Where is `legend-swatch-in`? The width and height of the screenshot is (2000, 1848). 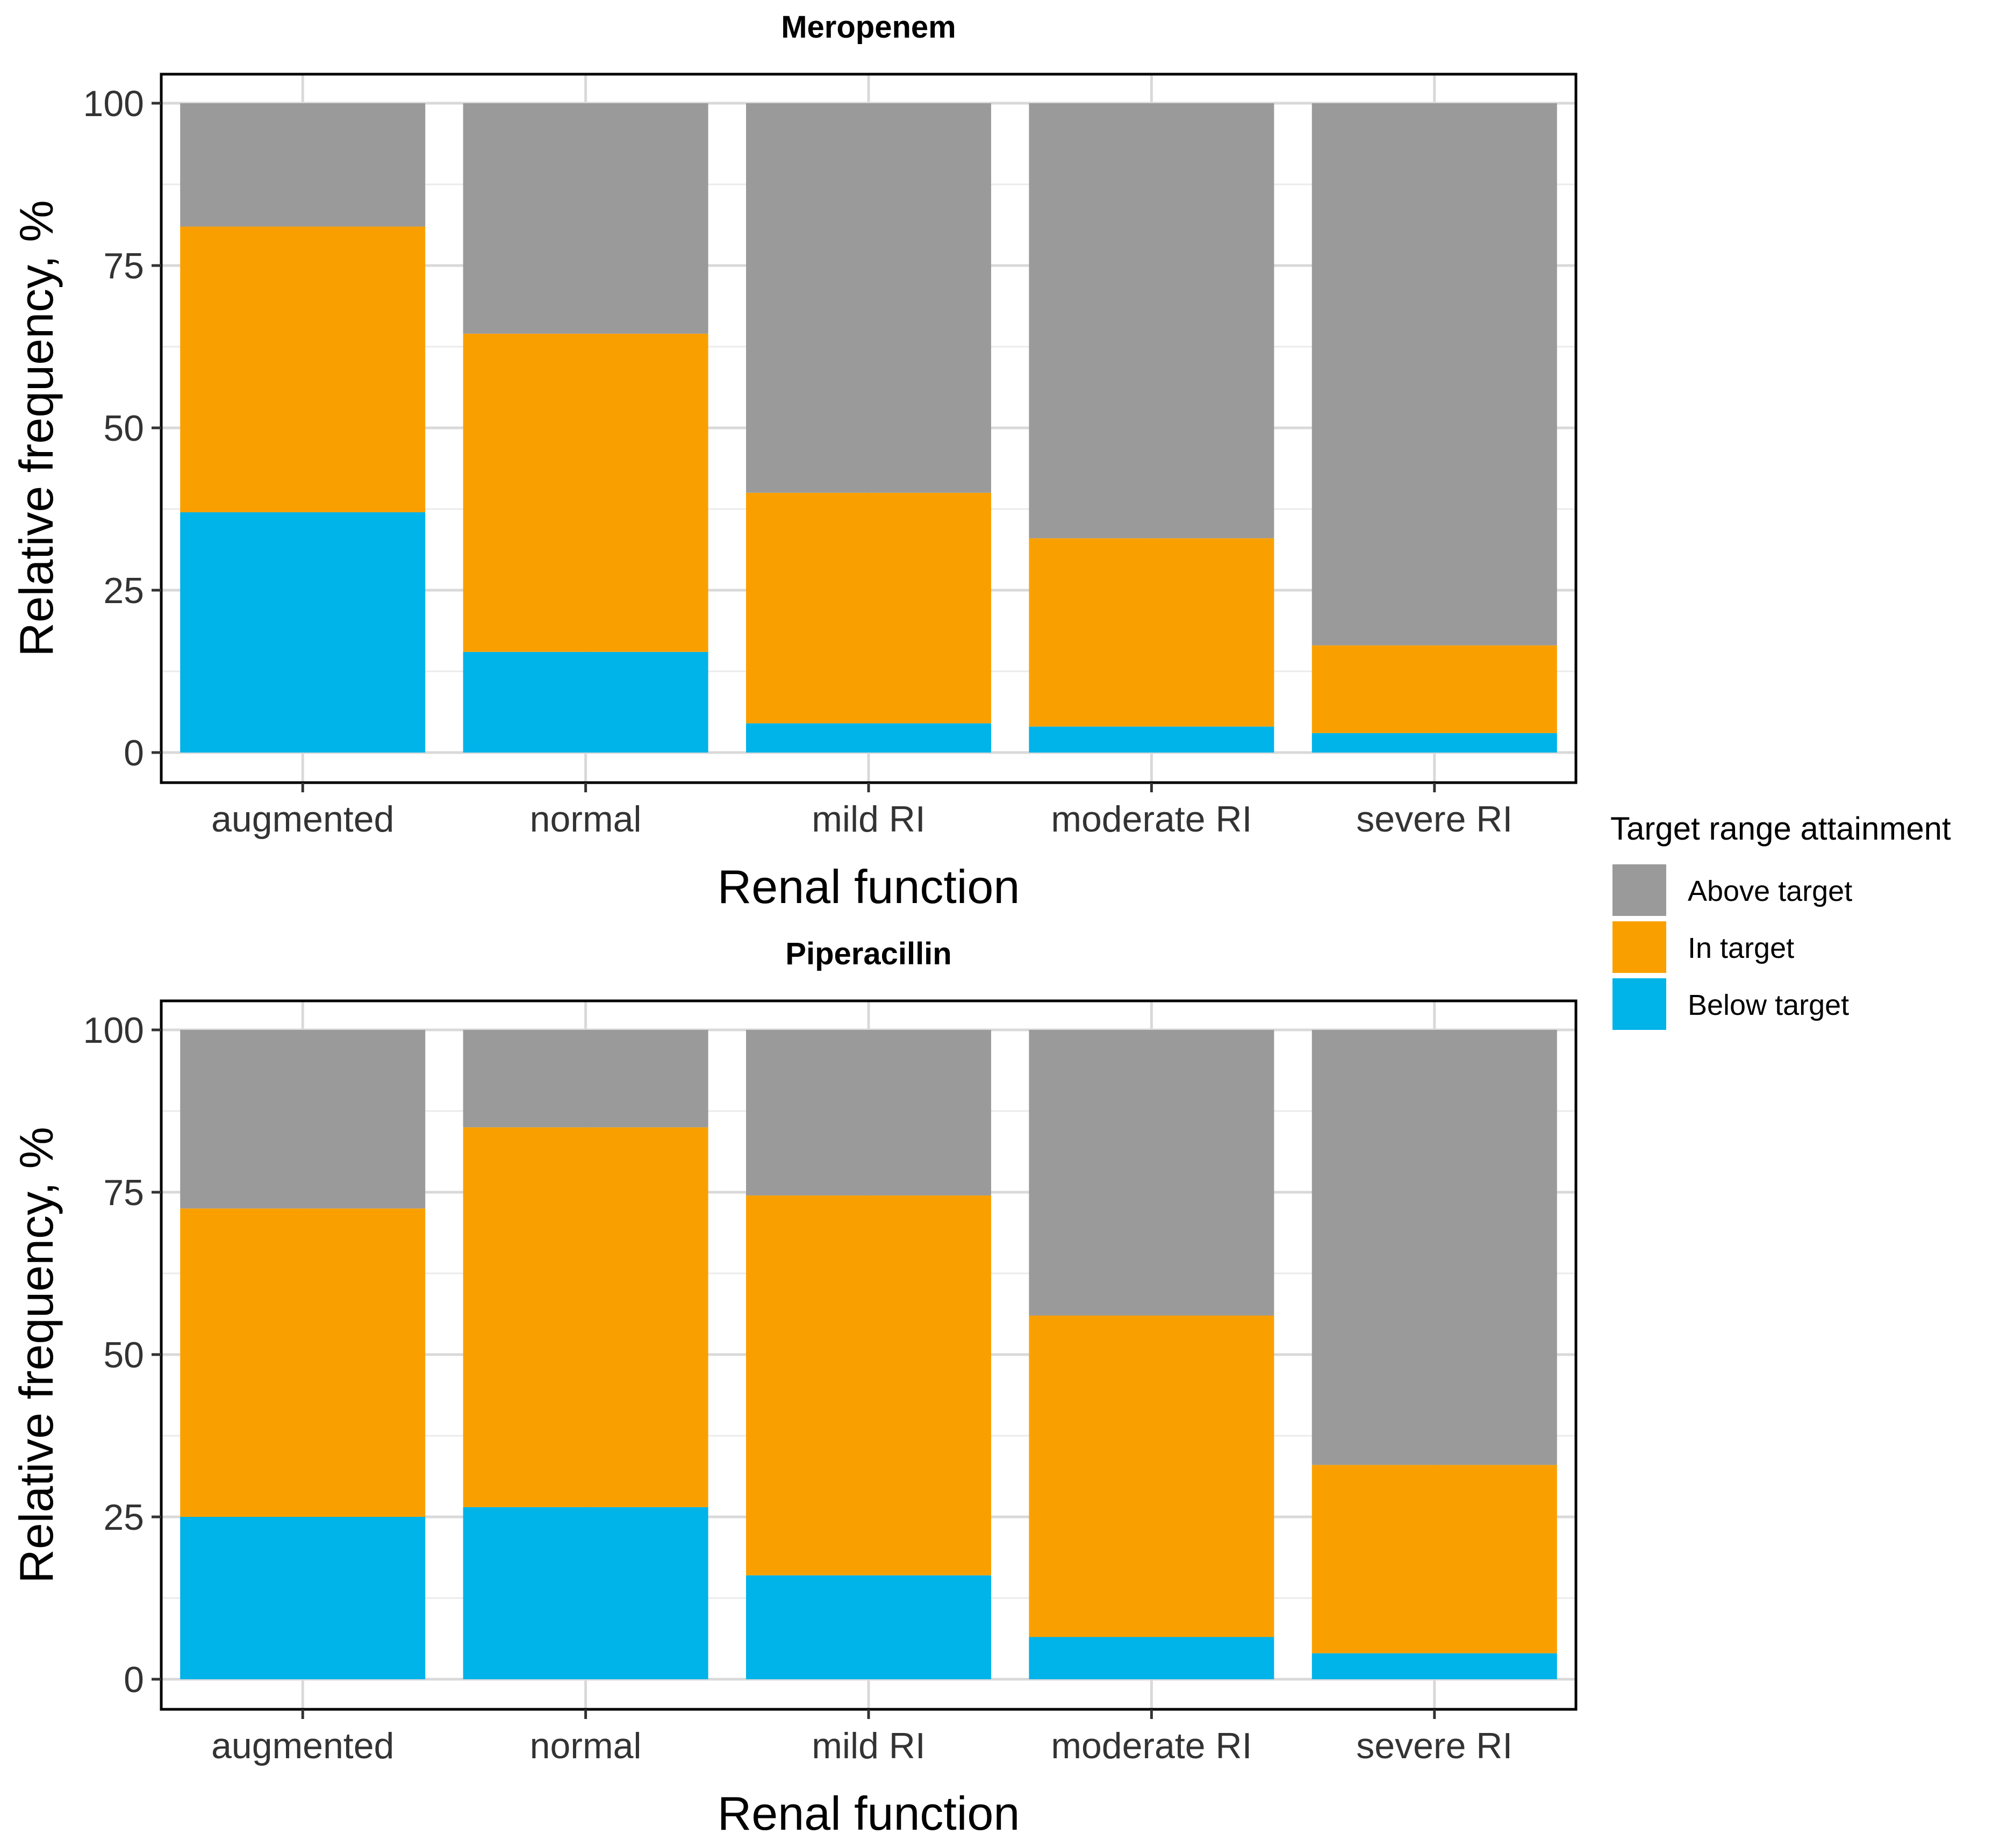
legend-swatch-in is located at coordinates (1639, 947).